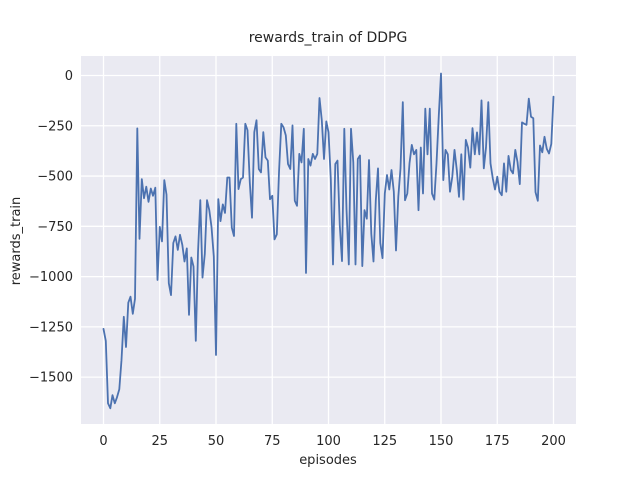 This screenshot has height=480, width=640. Describe the element at coordinates (328, 38) in the screenshot. I see `chart-title: rewards_train of DDPG` at that location.